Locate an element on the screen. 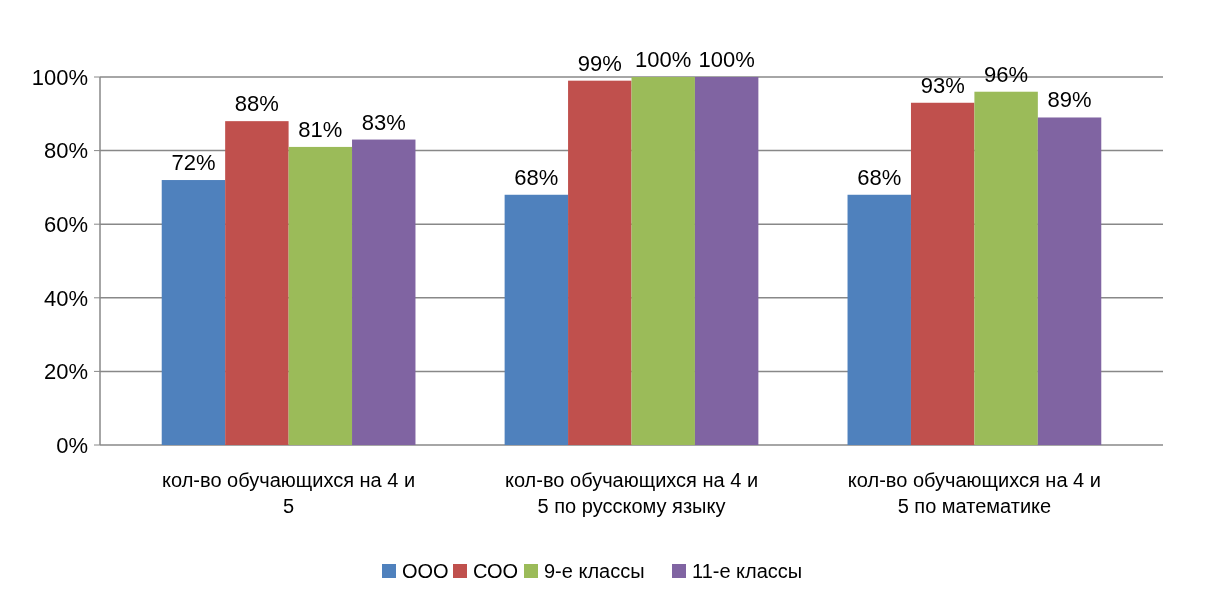  y-tick-label: 20% is located at coordinates (65, 372).